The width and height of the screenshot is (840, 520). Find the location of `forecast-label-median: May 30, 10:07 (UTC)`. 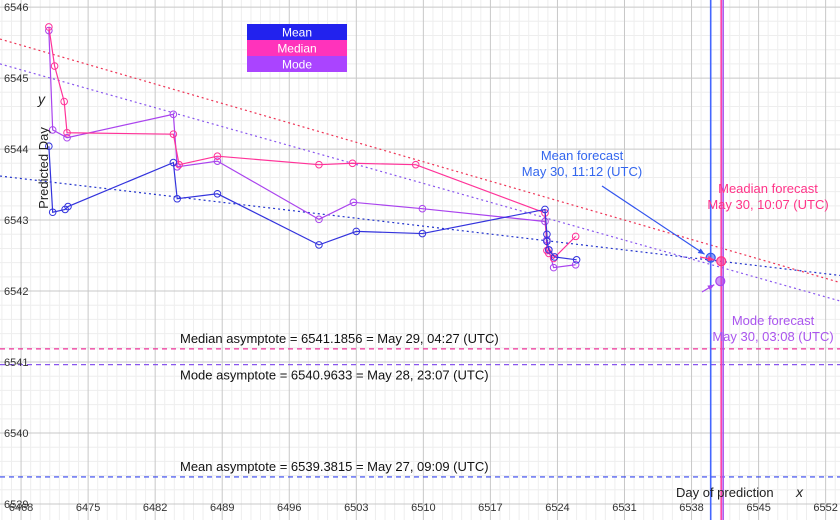

forecast-label-median: May 30, 10:07 (UTC) is located at coordinates (767, 204).